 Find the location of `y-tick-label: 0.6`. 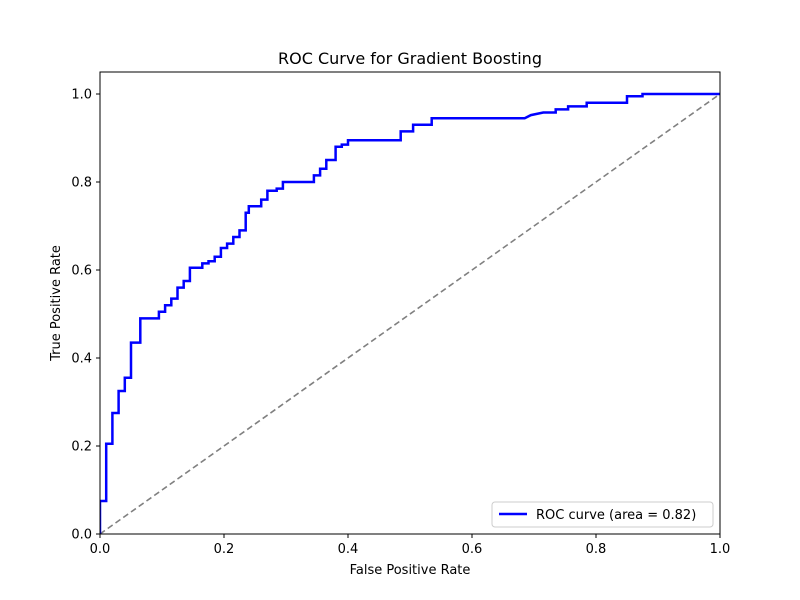

y-tick-label: 0.6 is located at coordinates (81, 271).